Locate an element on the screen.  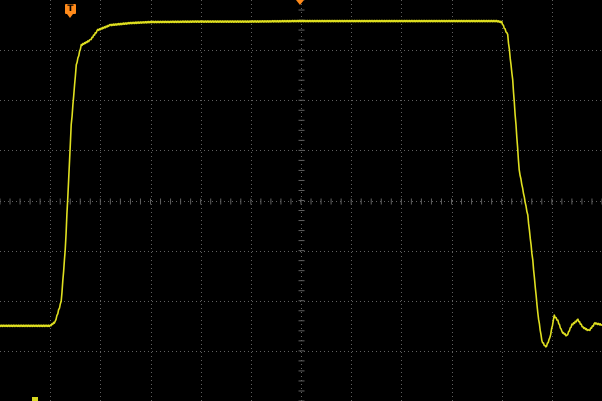
trigger-pointer-icon is located at coordinates (70, 16).